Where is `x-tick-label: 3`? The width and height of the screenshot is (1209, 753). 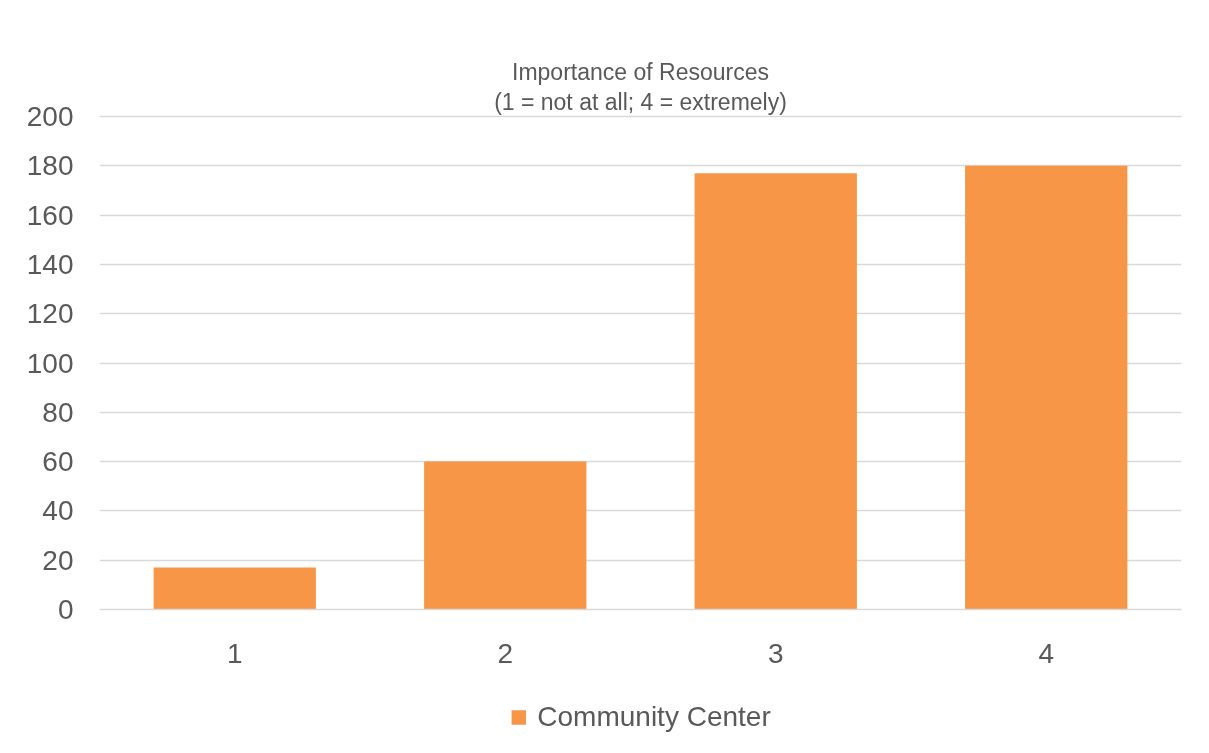 x-tick-label: 3 is located at coordinates (775, 653).